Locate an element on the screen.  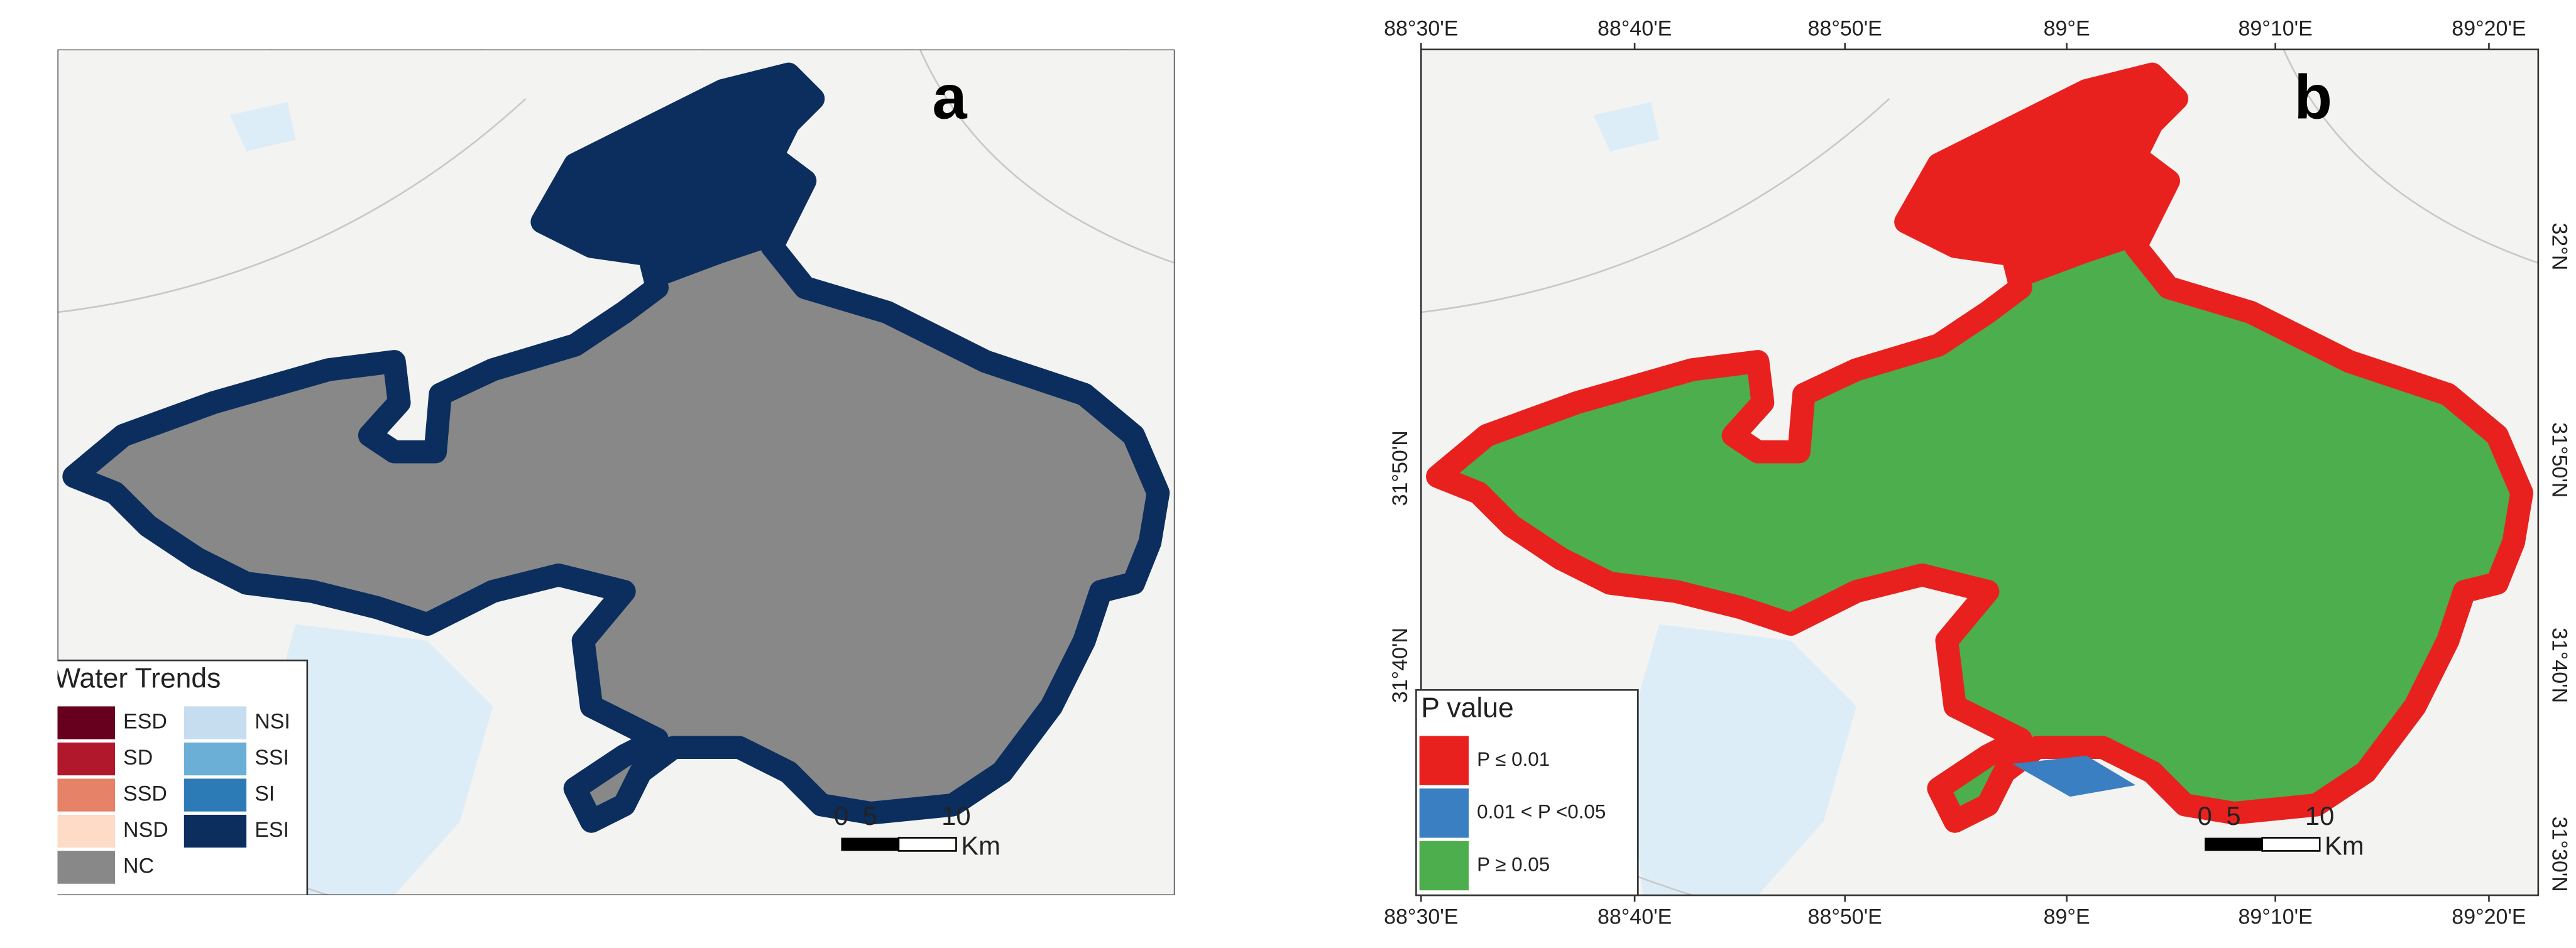
legend-title: Water Trends is located at coordinates (137, 678).